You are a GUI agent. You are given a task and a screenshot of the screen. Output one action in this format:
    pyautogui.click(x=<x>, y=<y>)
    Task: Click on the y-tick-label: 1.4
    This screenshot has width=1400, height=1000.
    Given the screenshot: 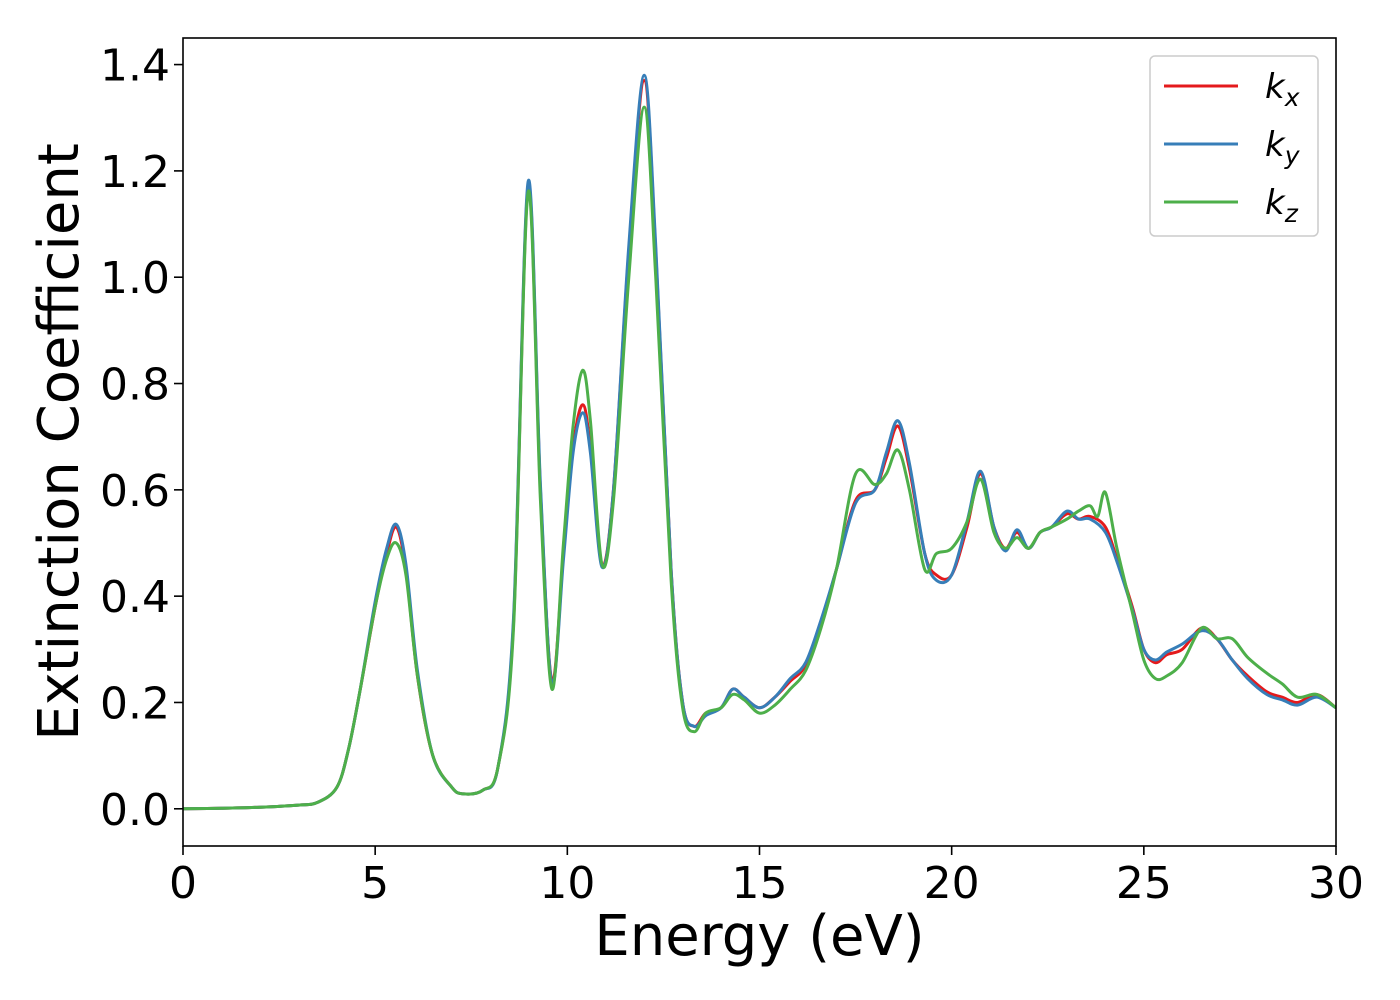 What is the action you would take?
    pyautogui.click(x=135, y=66)
    